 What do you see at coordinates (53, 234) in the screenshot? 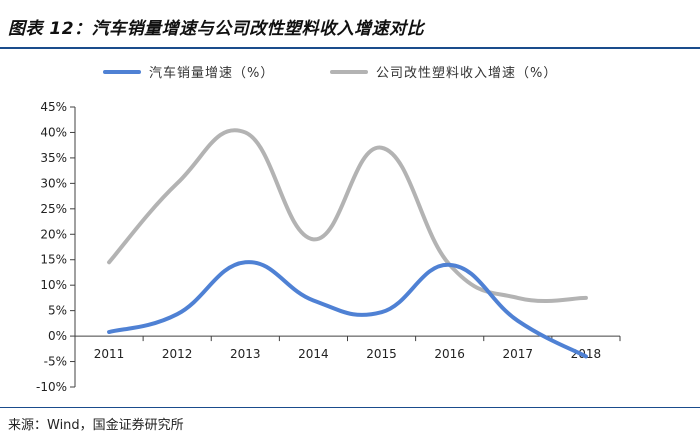
I see `y-tick-label: 20%` at bounding box center [53, 234].